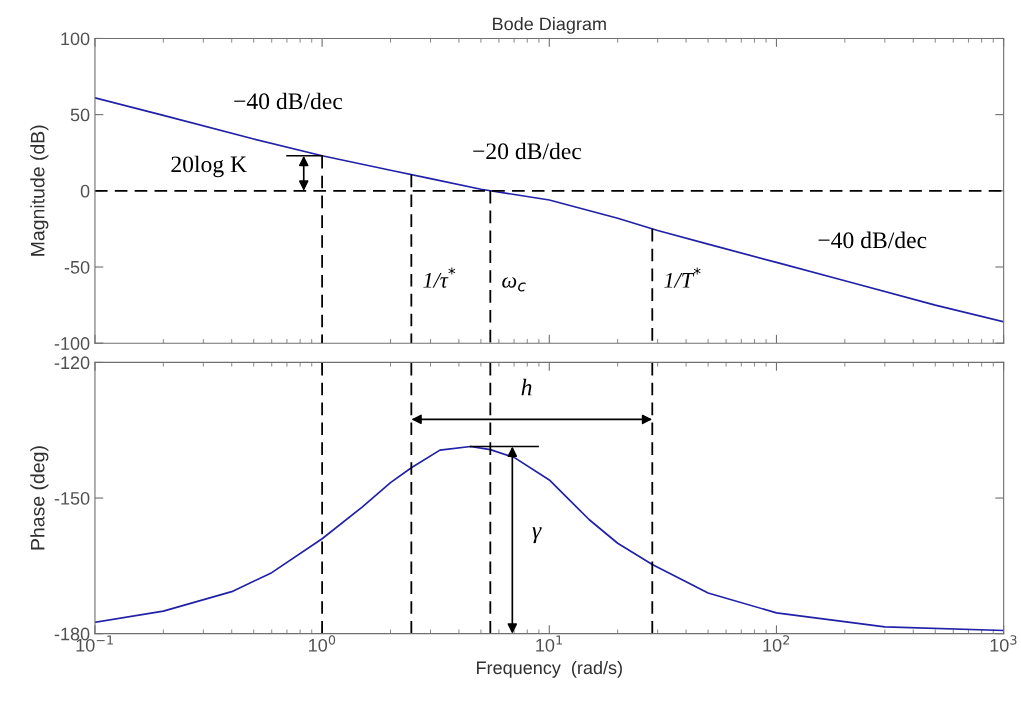 Image resolution: width=1021 pixels, height=712 pixels. I want to click on y-tick-label: -150, so click(72, 498).